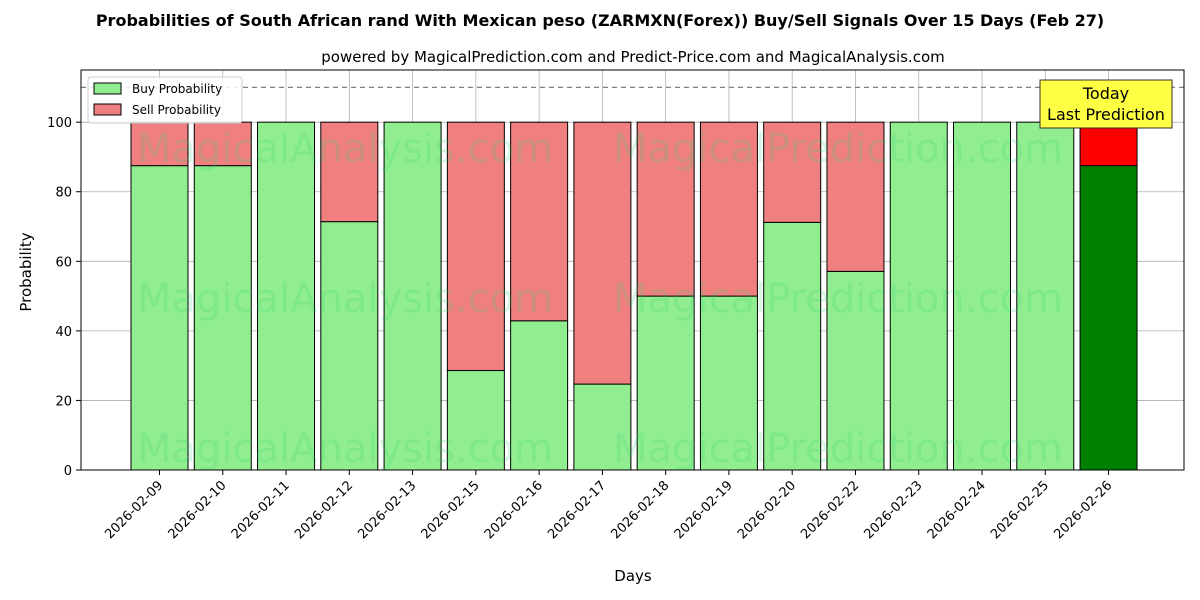 The image size is (1200, 600). What do you see at coordinates (577, 510) in the screenshot?
I see `x-tick-label: 2026-02-17` at bounding box center [577, 510].